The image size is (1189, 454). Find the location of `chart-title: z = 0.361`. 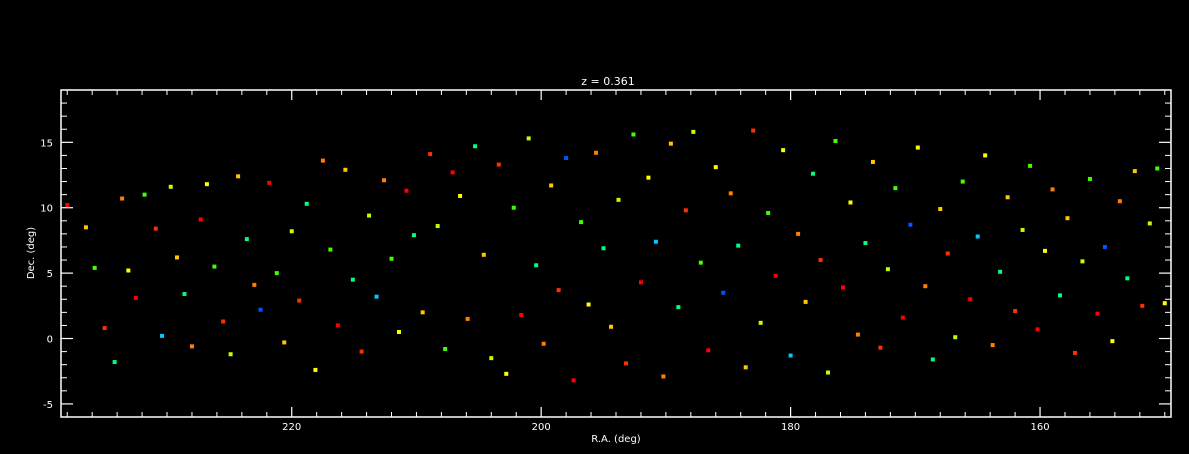

chart-title: z = 0.361 is located at coordinates (607, 81).